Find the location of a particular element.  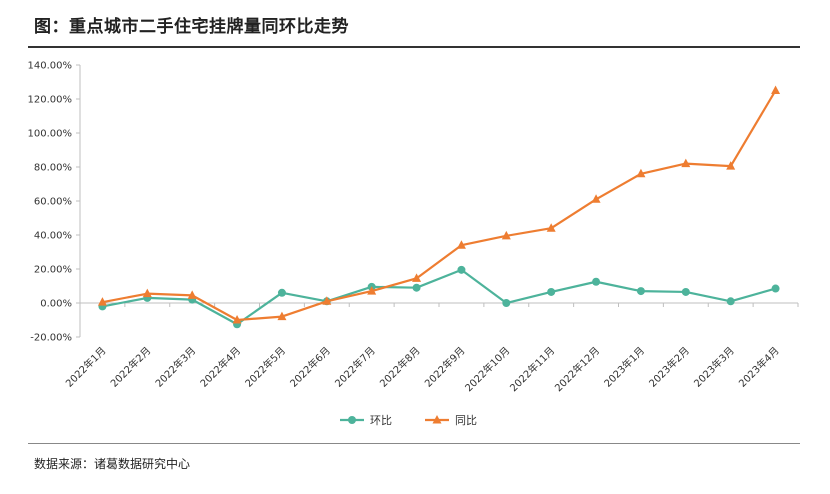

x-tick-label: 2022年6月 is located at coordinates (310, 367).